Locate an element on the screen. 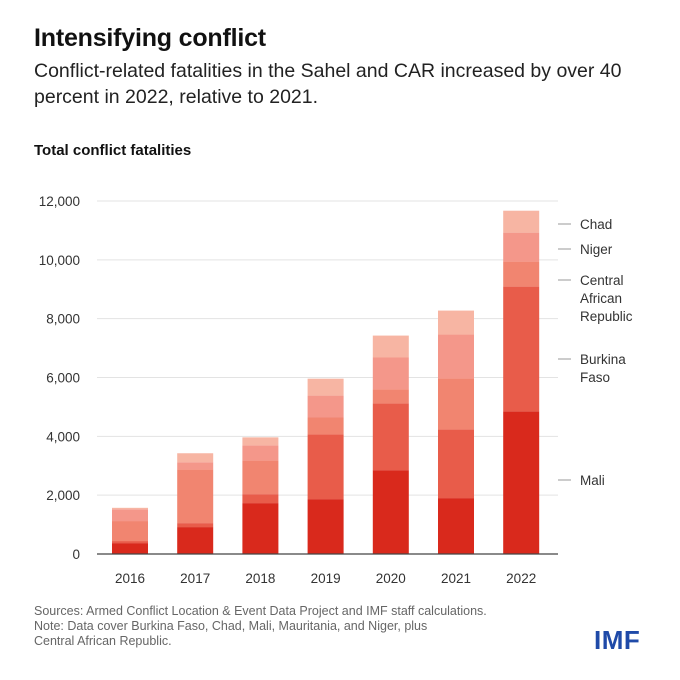 This screenshot has height=680, width=680. x-tick-label: 2017 is located at coordinates (195, 578).